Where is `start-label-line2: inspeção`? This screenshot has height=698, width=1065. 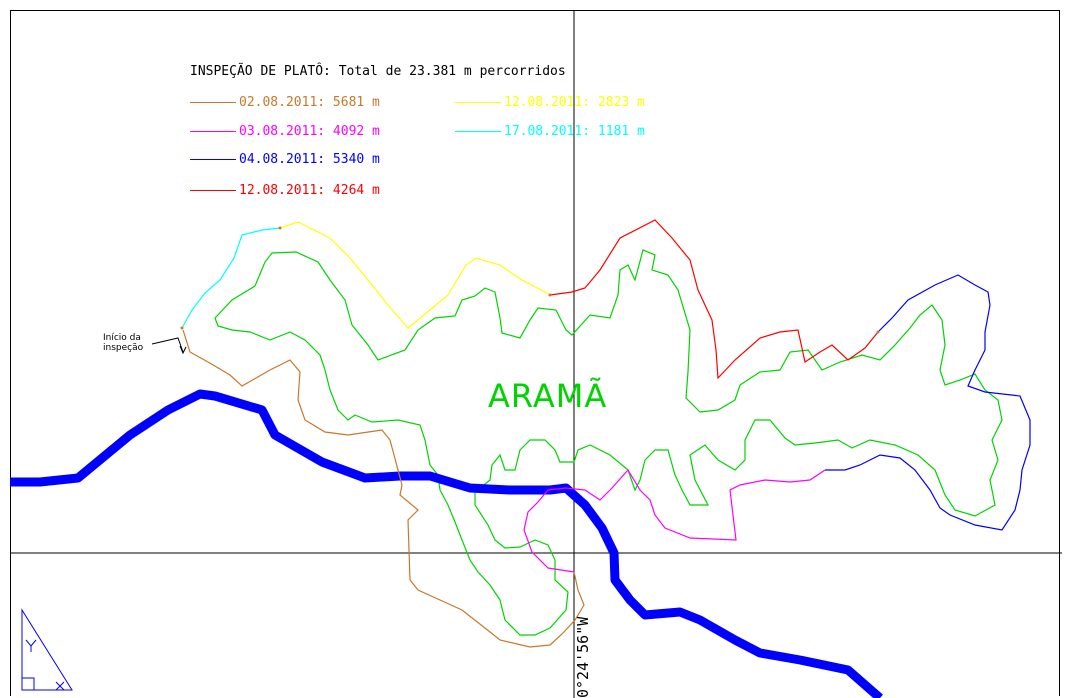
start-label-line2: inspeção is located at coordinates (123, 348).